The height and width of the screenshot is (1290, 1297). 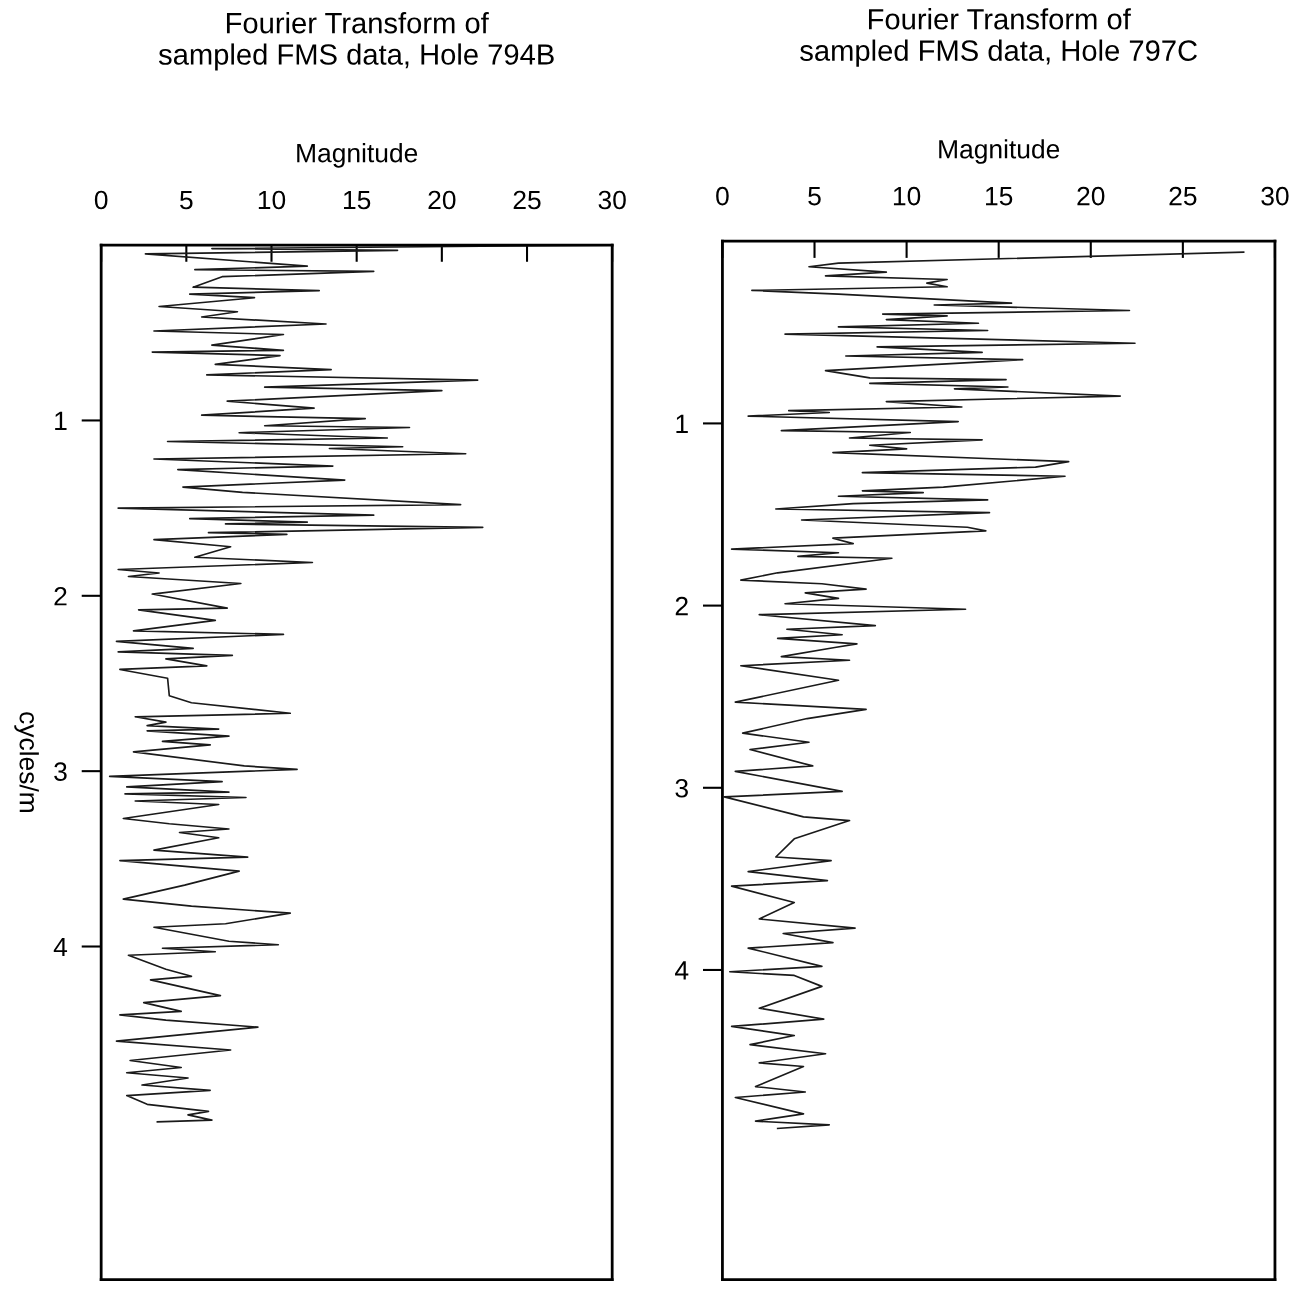 What do you see at coordinates (26, 762) in the screenshot?
I see `y-axis-title: cycles/m` at bounding box center [26, 762].